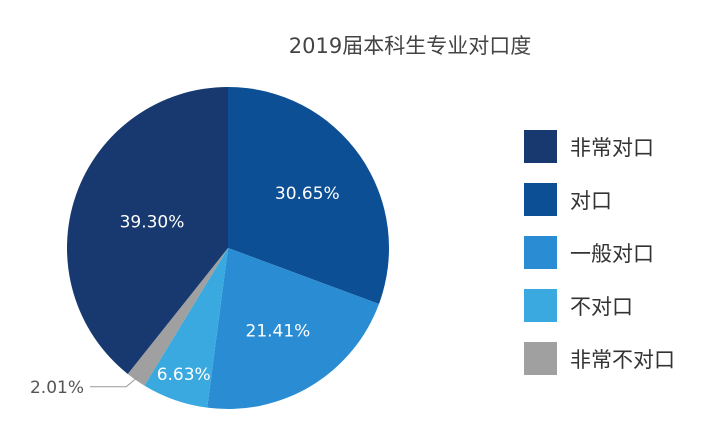  I want to click on legend-label: 不对口, so click(601, 306).